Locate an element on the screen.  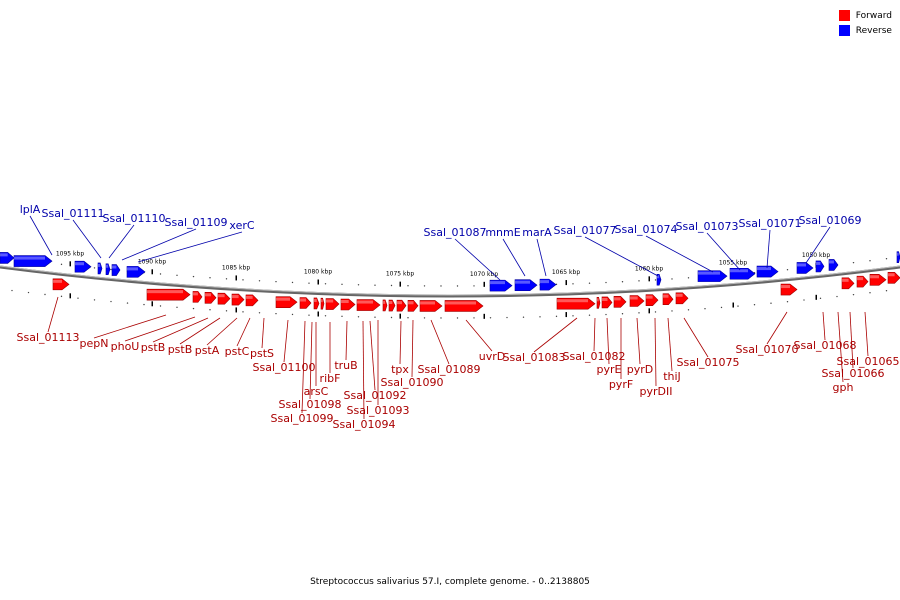
forward-gene-label: pstA is located at coordinates (207, 350).